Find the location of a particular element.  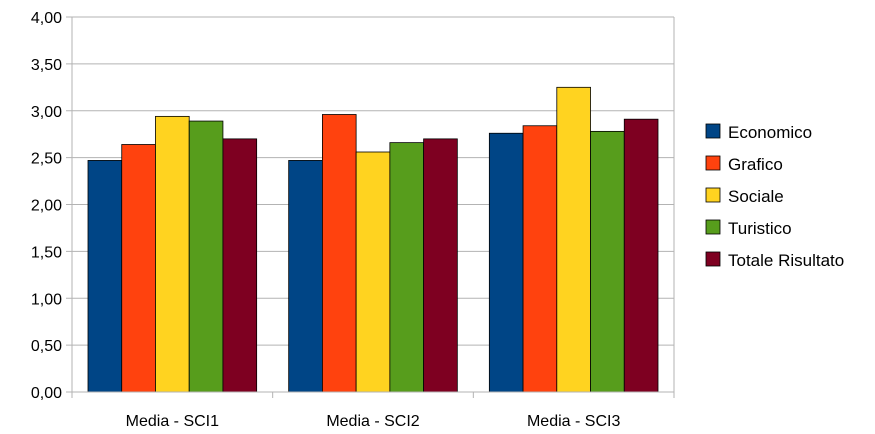

y-tick-label: 3,00 is located at coordinates (46, 112).